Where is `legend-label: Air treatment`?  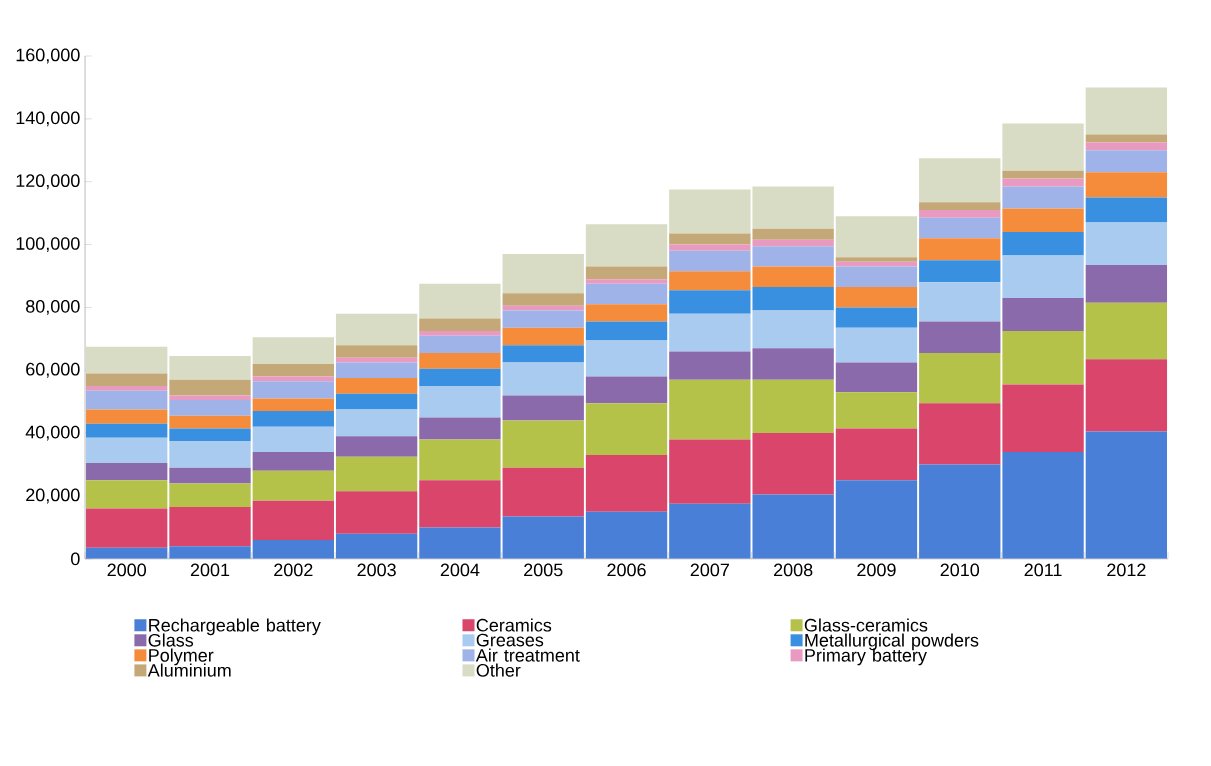
legend-label: Air treatment is located at coordinates (527, 655).